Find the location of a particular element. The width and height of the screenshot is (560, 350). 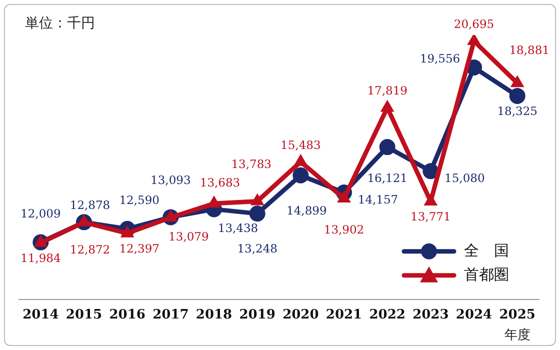

x-tick-label: 2019 is located at coordinates (257, 315).